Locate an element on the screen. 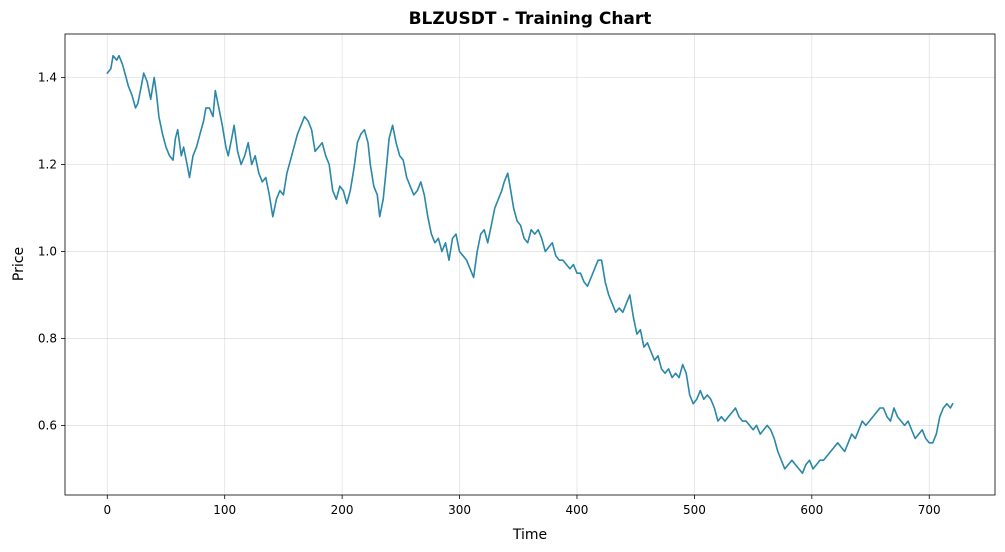  x-tick-label: 500 is located at coordinates (694, 510).